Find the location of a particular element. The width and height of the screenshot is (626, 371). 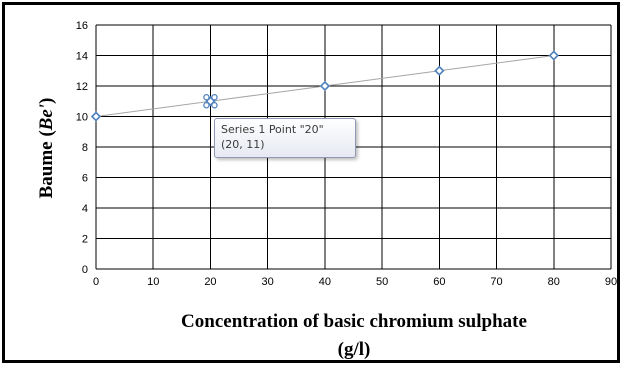

x-tick-label: 60 is located at coordinates (439, 282).